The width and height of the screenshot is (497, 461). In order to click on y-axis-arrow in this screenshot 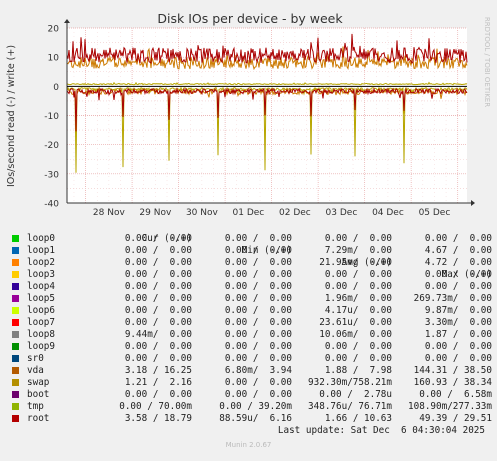, I will do `click(67, 21)`.